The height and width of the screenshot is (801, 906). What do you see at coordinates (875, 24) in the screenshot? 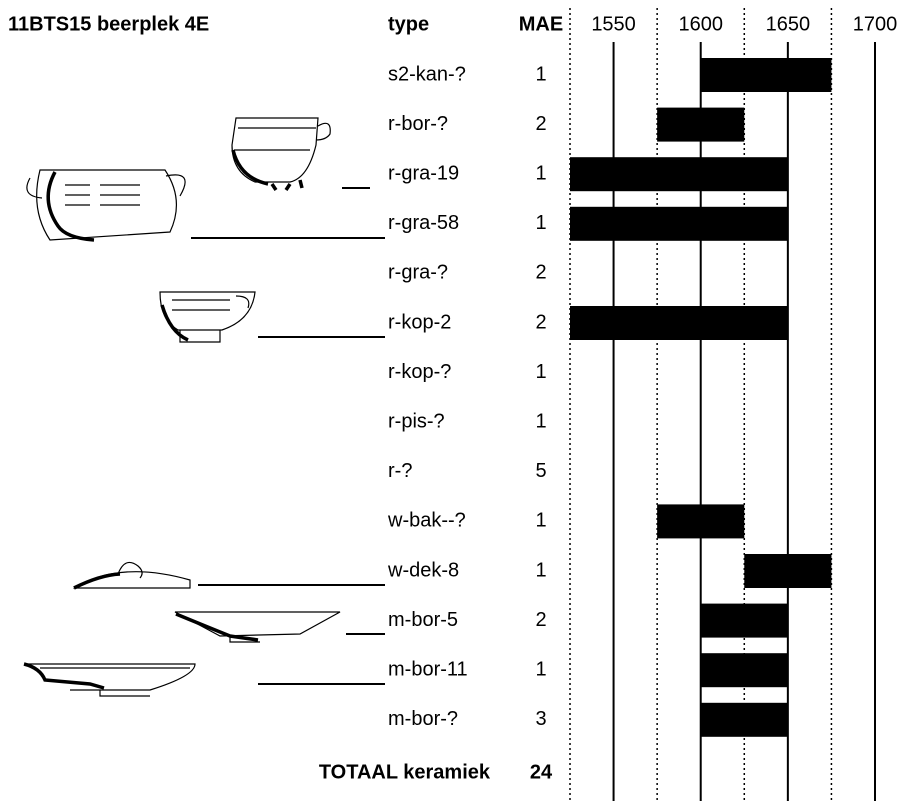
I see `x-tick-label: 1700` at bounding box center [875, 24].